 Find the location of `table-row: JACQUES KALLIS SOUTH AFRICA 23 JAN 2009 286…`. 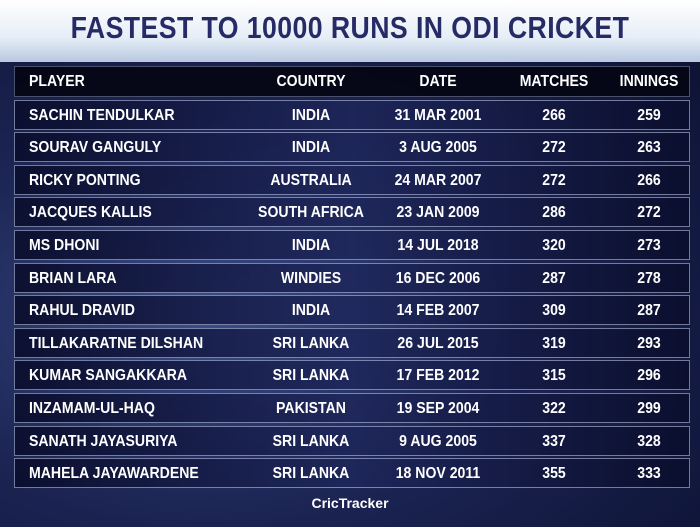

table-row: JACQUES KALLIS SOUTH AFRICA 23 JAN 2009 286… is located at coordinates (352, 212).